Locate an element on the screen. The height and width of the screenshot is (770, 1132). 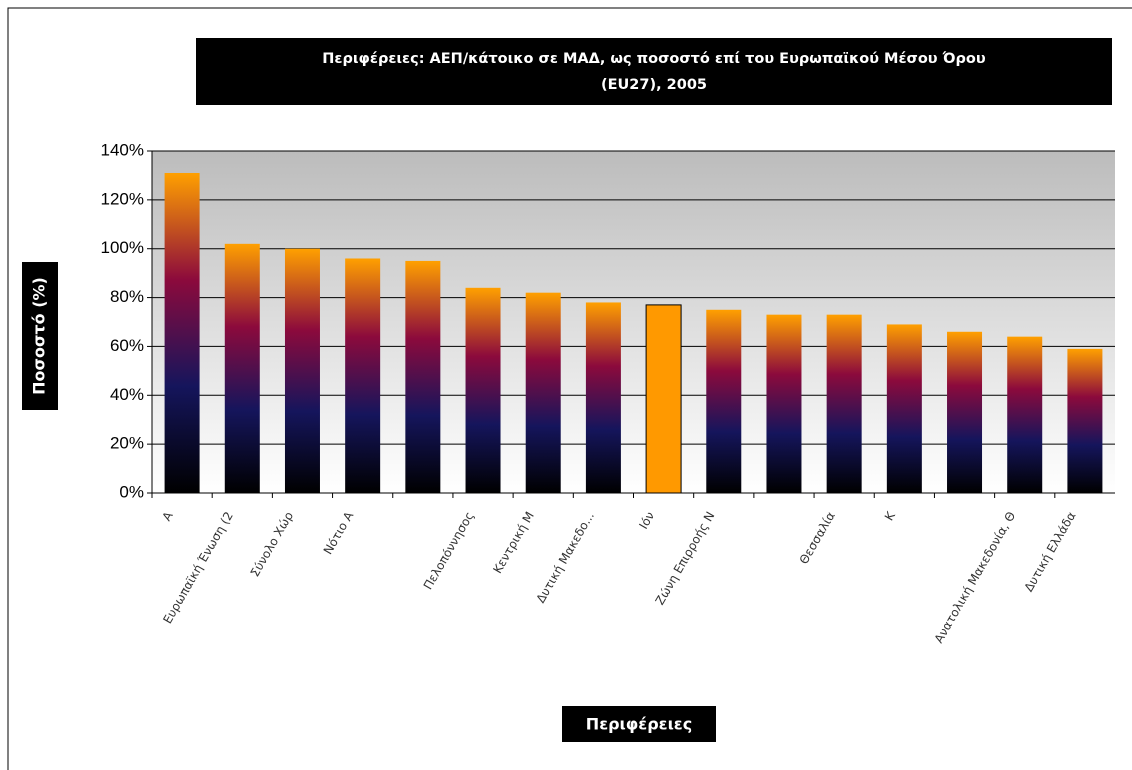
x-tick-label: Πελοπόννησος is located at coordinates (449, 550).